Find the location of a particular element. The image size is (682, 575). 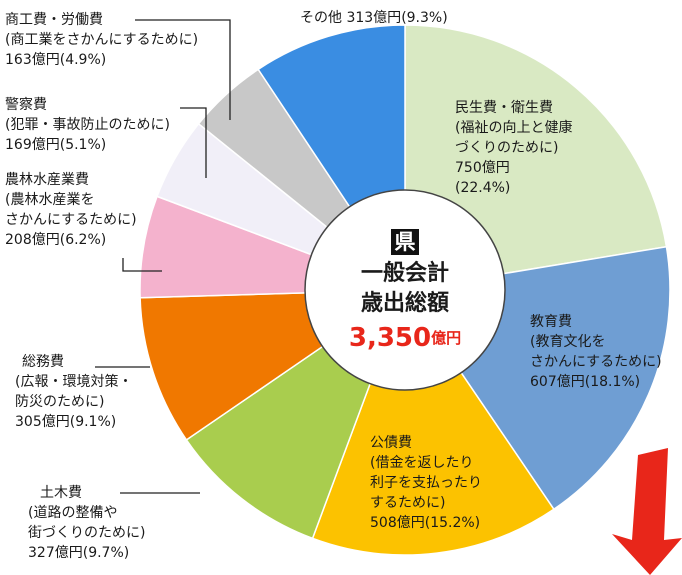

label-part: 総務費 is located at coordinates (43, 362).